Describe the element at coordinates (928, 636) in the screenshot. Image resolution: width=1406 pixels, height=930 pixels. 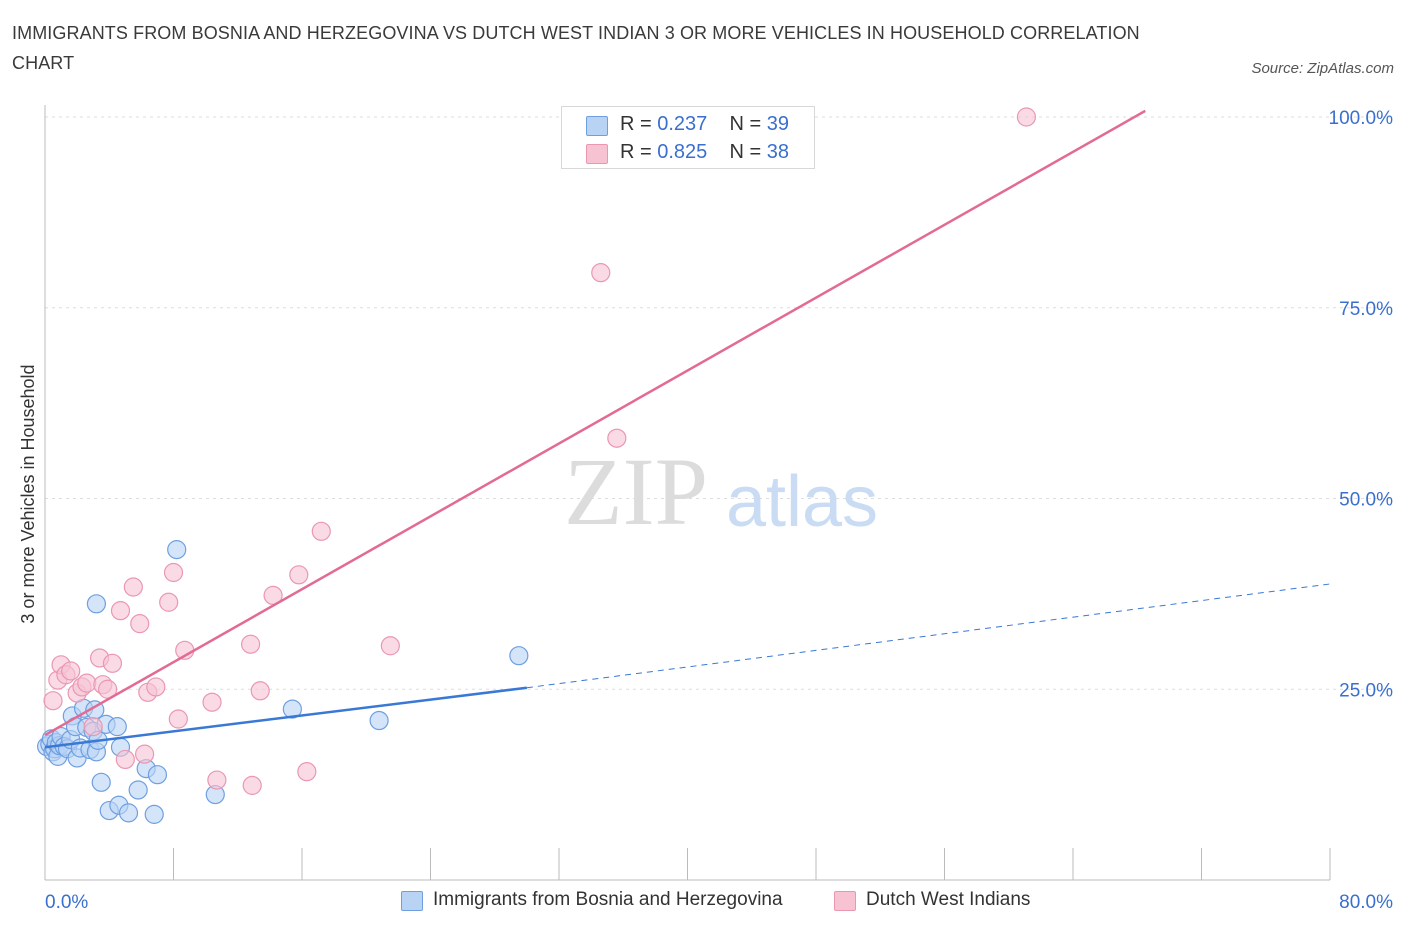
I see `trend-line-bosnia-extrapolated` at that location.